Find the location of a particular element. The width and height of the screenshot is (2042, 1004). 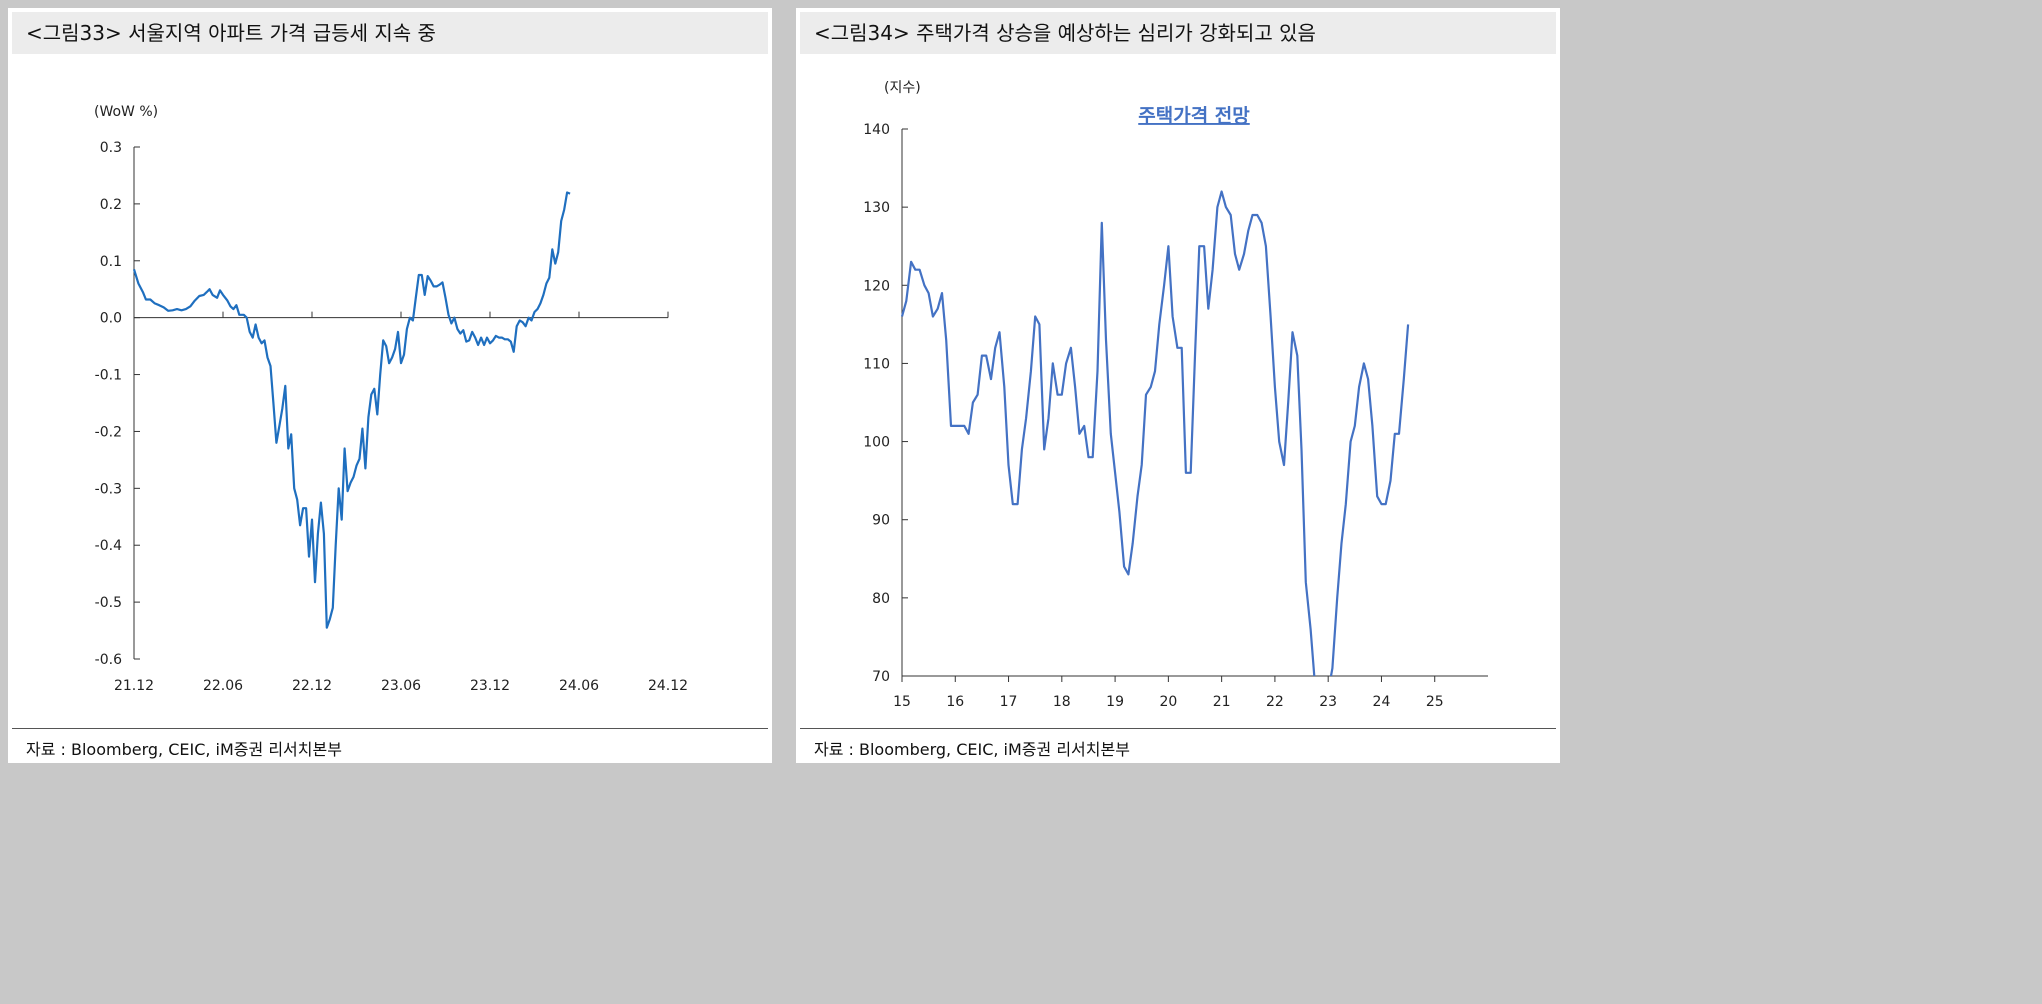

y-tick-label: 90 is located at coordinates (881, 521).